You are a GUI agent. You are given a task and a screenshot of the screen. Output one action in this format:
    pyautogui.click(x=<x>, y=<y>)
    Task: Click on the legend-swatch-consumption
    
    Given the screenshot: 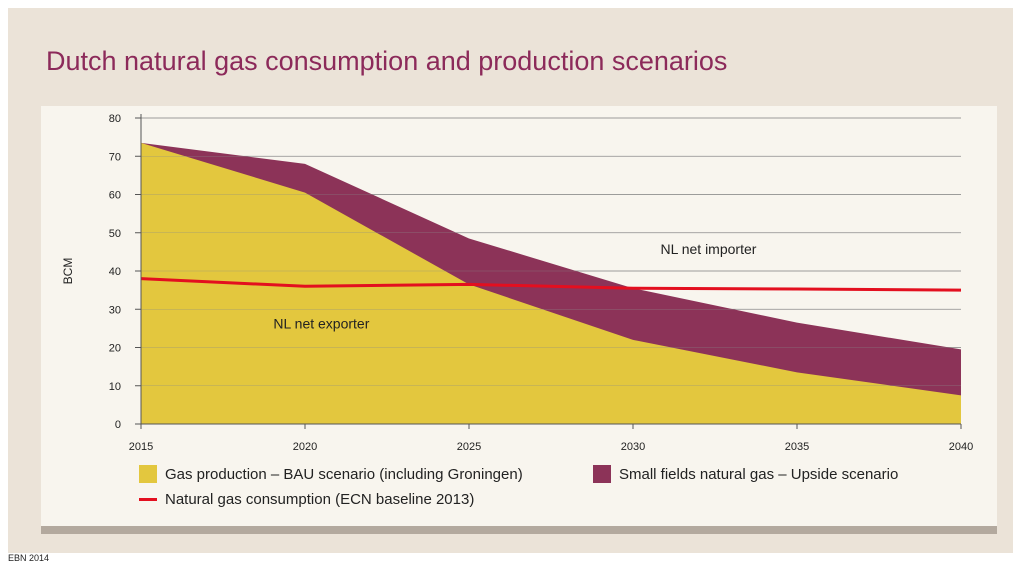 What is the action you would take?
    pyautogui.click(x=148, y=499)
    